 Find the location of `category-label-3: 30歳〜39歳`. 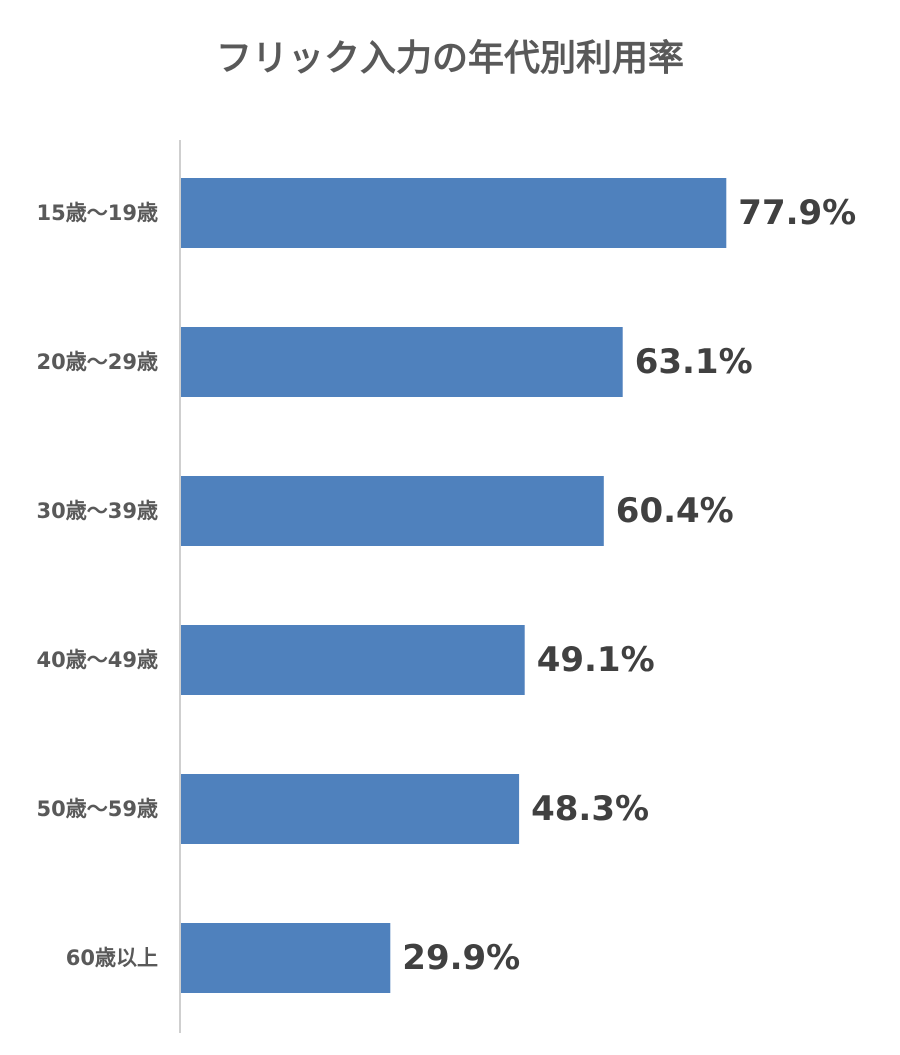

category-label-3: 30歳〜39歳 is located at coordinates (97, 511).